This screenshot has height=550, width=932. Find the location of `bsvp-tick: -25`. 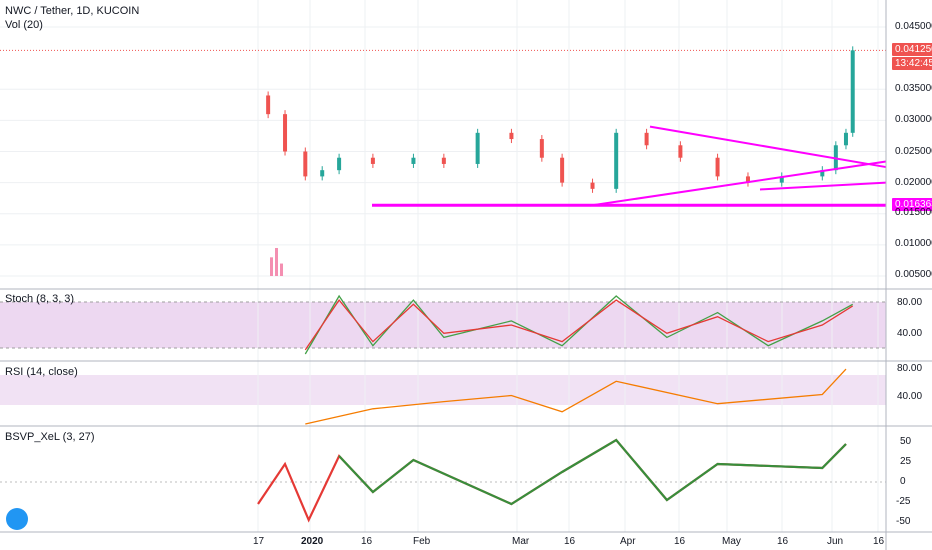

bsvp-tick: -25 is located at coordinates (903, 501).